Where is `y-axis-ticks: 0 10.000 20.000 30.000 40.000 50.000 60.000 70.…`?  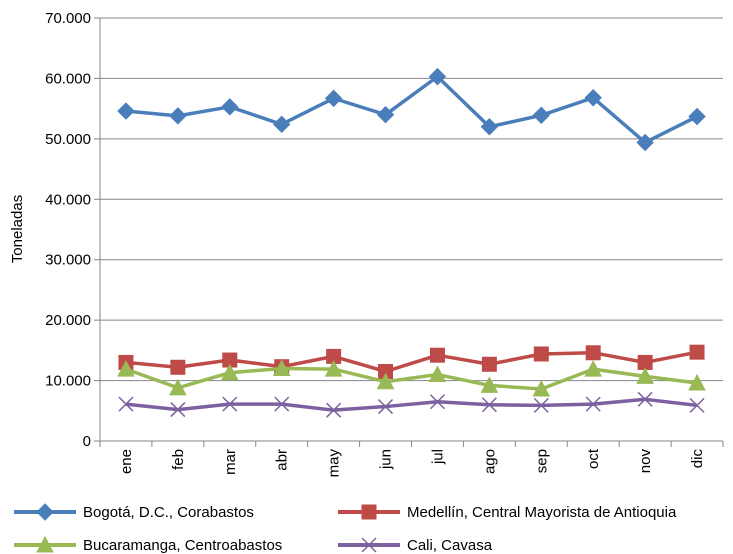
y-axis-ticks: 0 10.000 20.000 30.000 40.000 50.000 60.000 70.… is located at coordinates (72, 230).